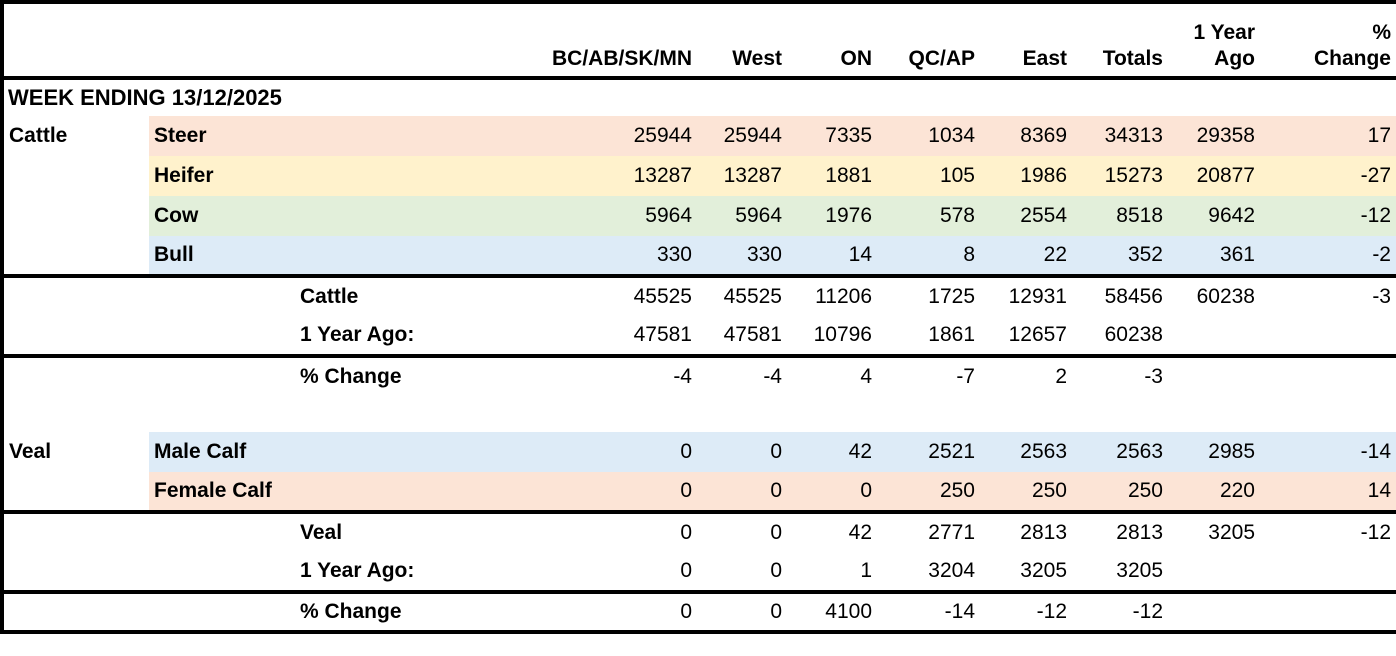  Describe the element at coordinates (1153, 376) in the screenshot. I see `value-cell: -3` at that location.